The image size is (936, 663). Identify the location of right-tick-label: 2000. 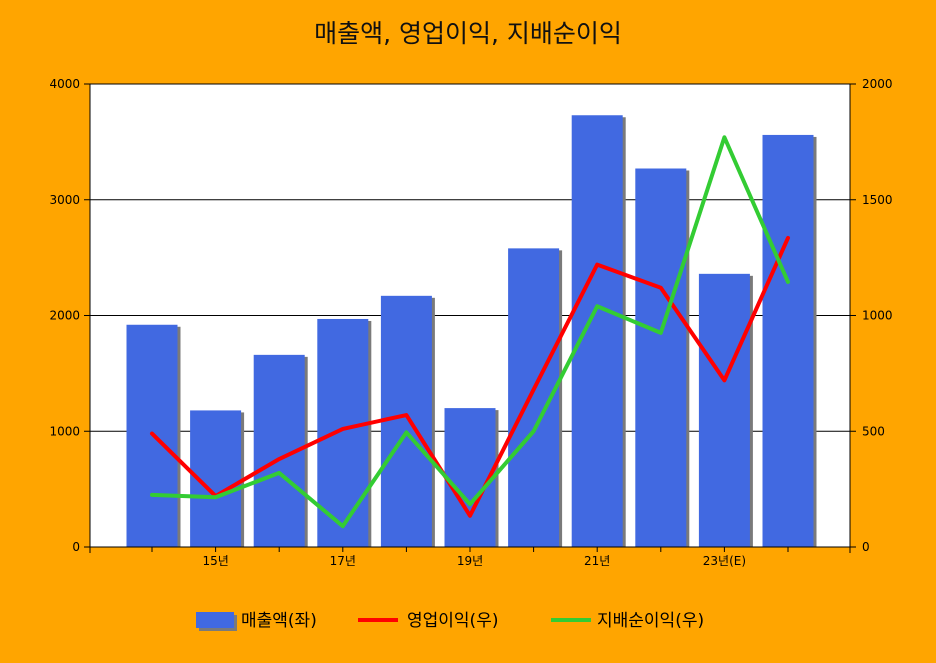
(877, 84).